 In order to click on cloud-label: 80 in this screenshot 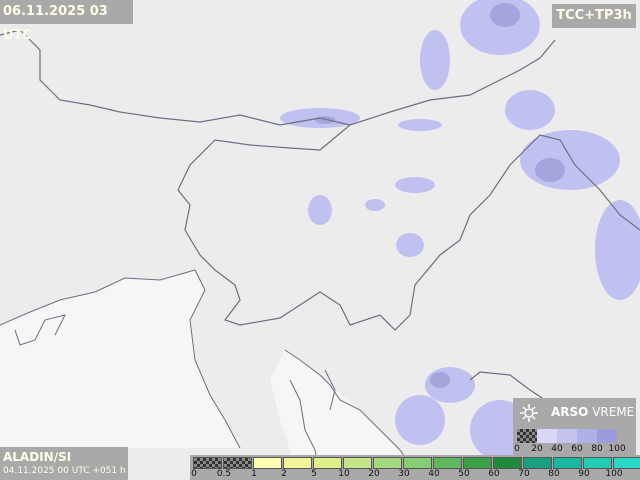, I will do `click(597, 449)`.